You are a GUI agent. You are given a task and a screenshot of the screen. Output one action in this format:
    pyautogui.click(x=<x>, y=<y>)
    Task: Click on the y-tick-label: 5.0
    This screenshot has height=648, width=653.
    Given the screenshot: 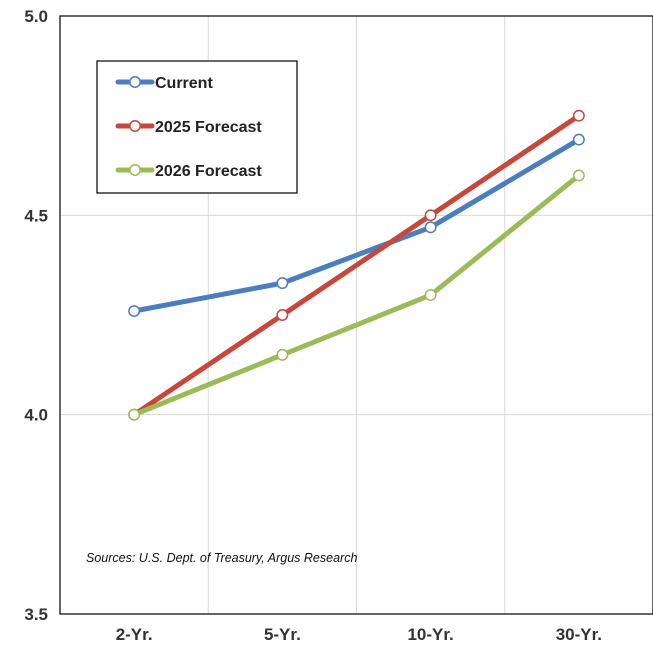 What is the action you would take?
    pyautogui.click(x=36, y=16)
    